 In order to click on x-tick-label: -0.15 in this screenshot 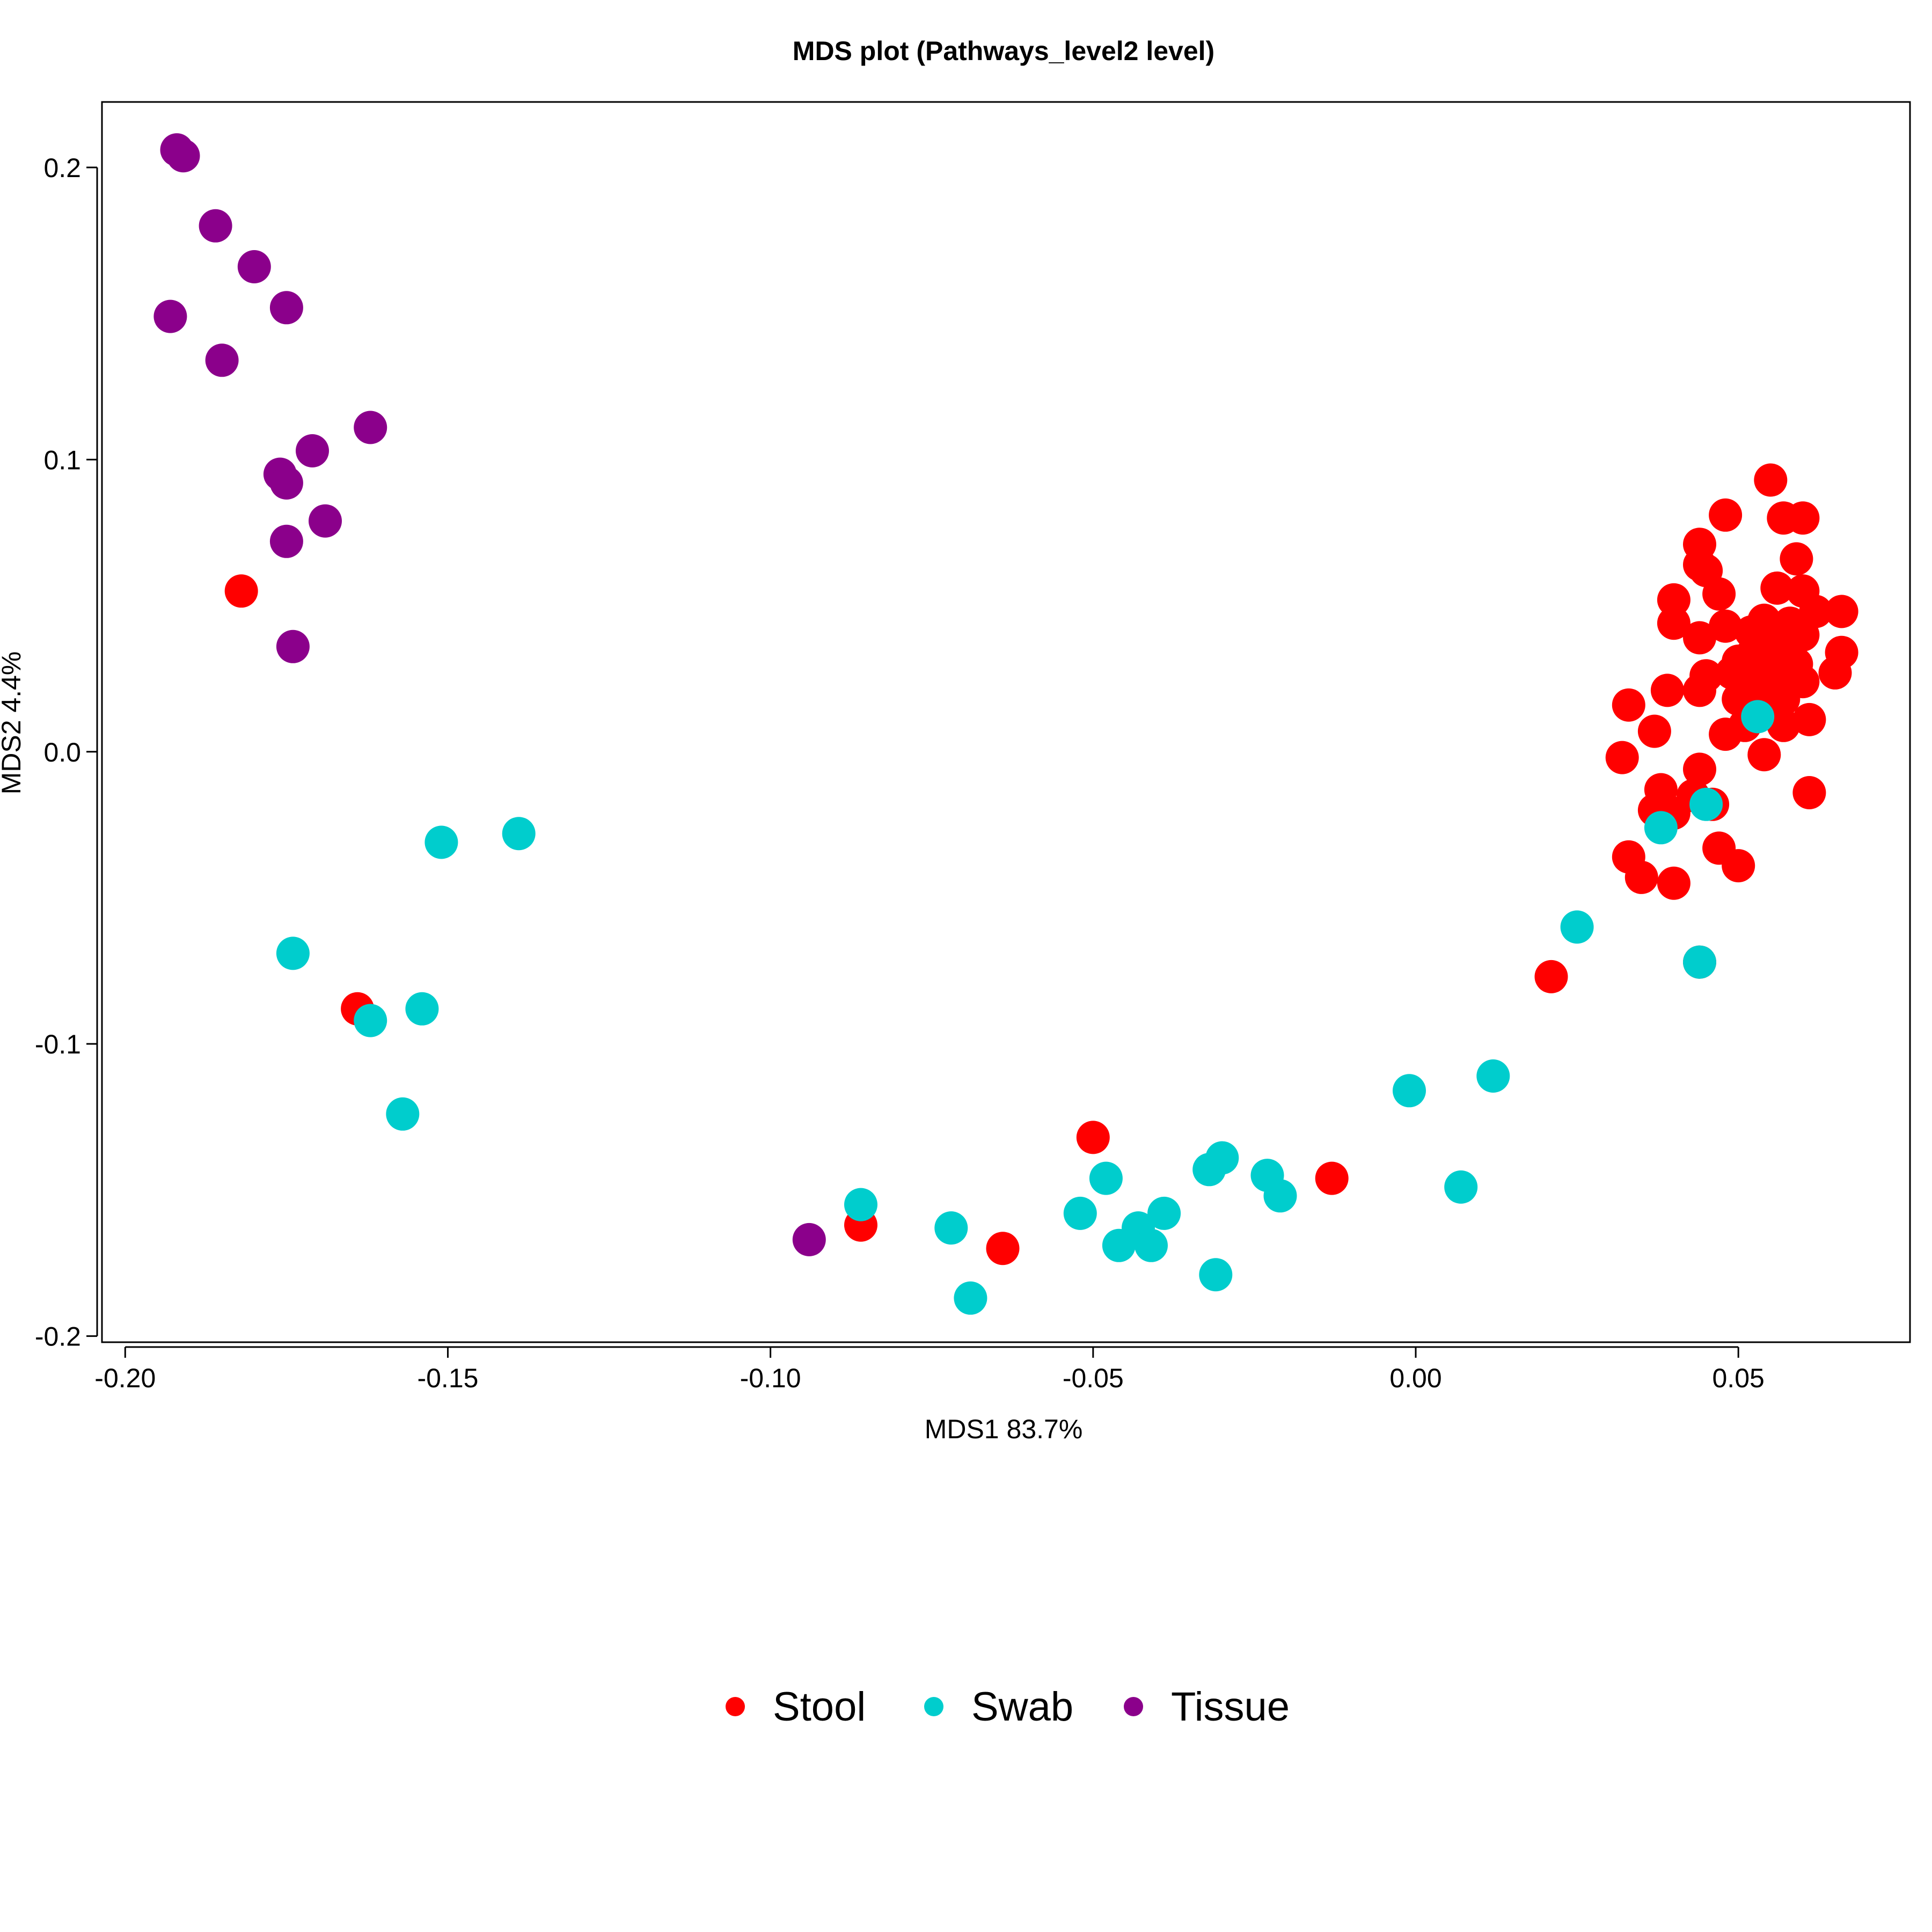, I will do `click(447, 1378)`.